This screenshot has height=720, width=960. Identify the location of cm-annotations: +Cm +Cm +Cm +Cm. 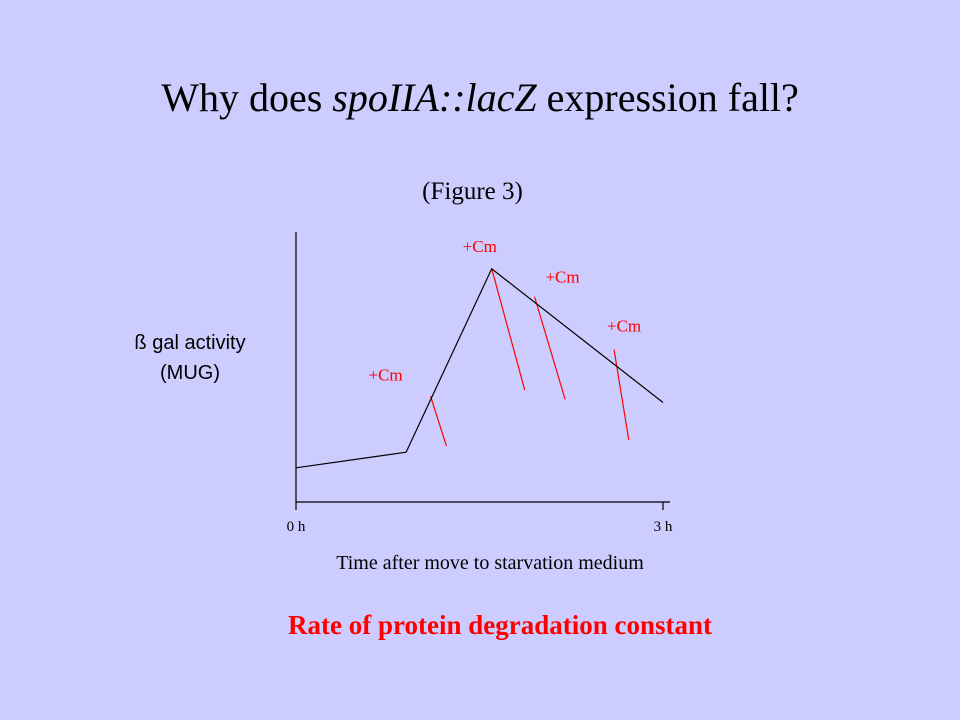
(504, 342).